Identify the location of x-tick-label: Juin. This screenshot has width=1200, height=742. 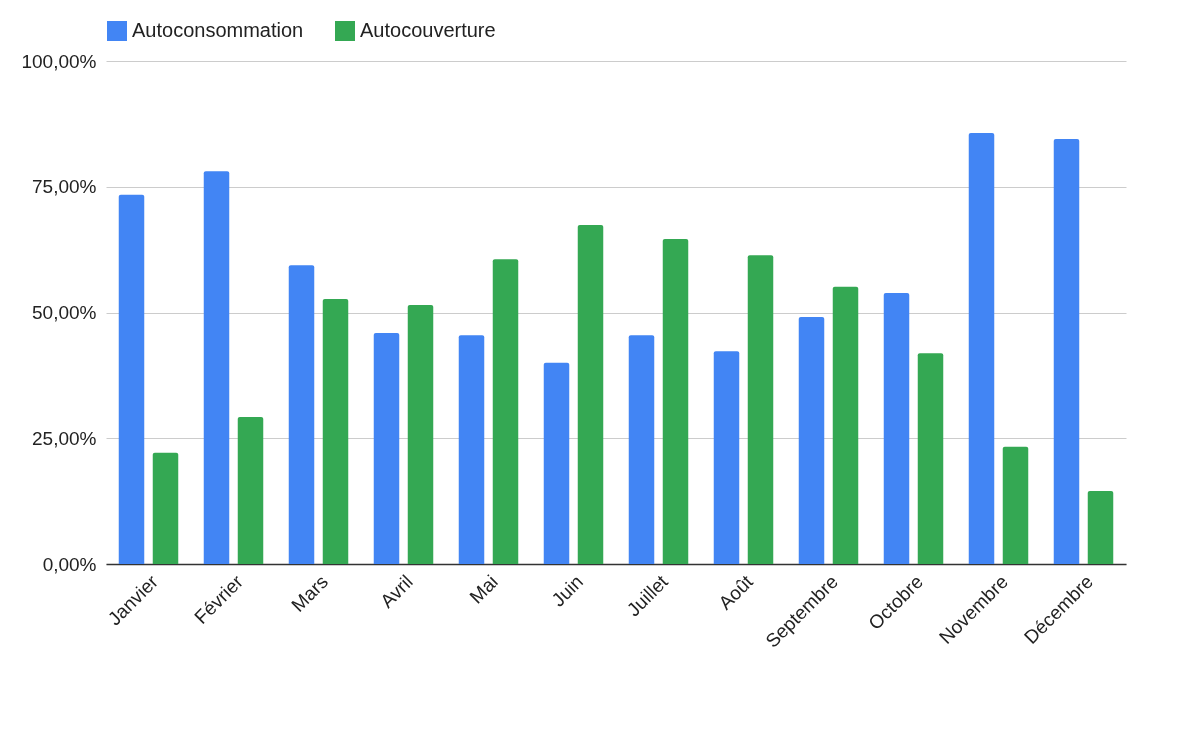
(567, 591).